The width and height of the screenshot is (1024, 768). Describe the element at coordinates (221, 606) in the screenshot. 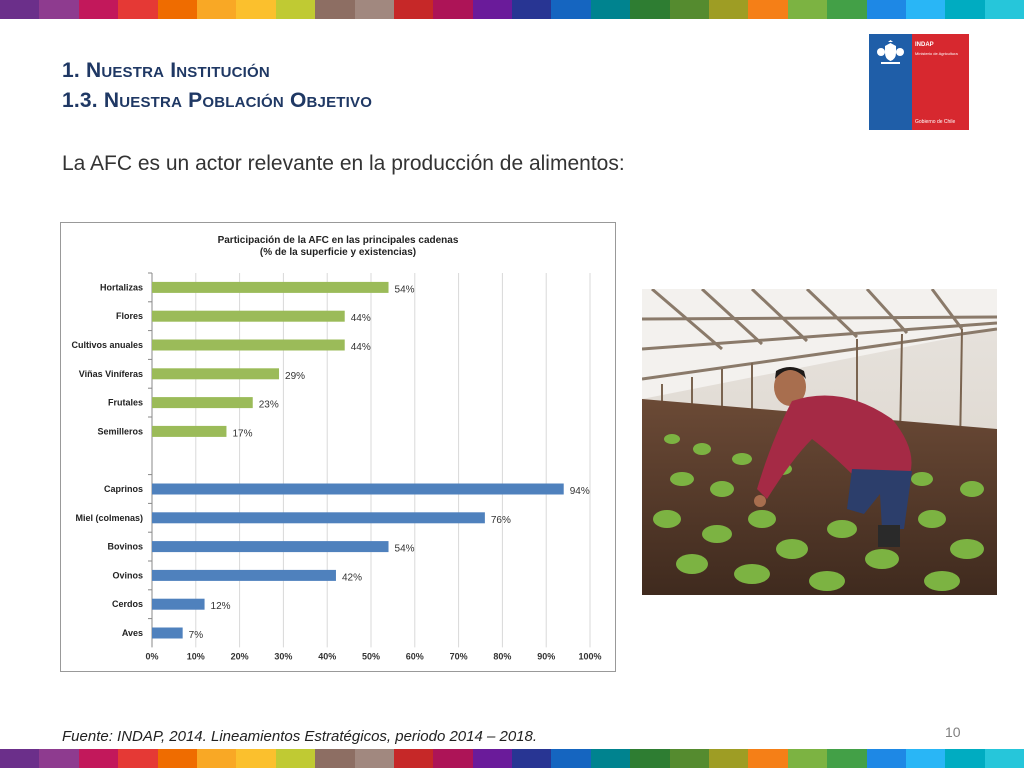

I see `bar-value-label: 12%` at that location.